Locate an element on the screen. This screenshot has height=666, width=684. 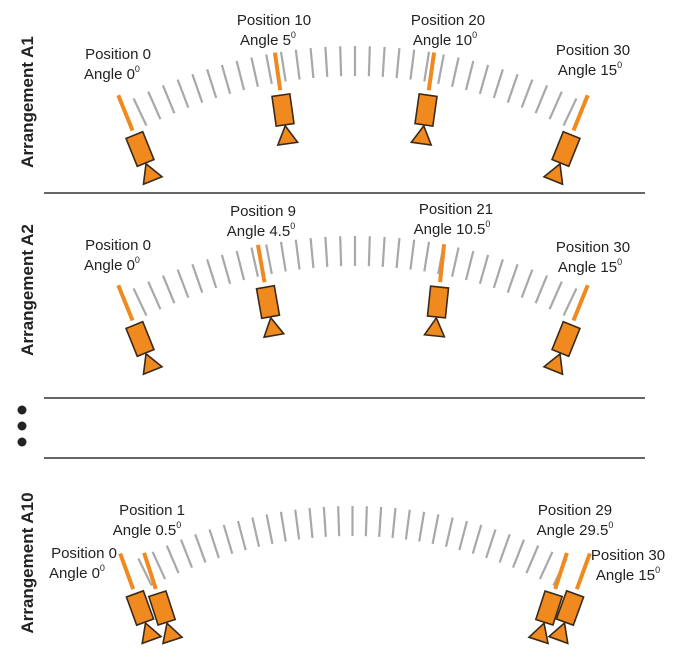
angle-label: Angle 50 is located at coordinates (268, 39).